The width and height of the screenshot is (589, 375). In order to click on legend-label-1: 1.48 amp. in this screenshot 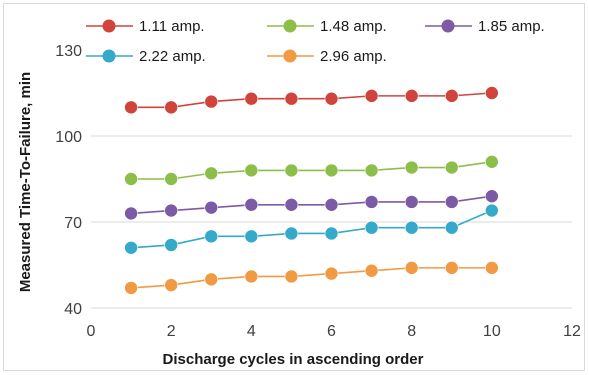, I will do `click(353, 26)`.